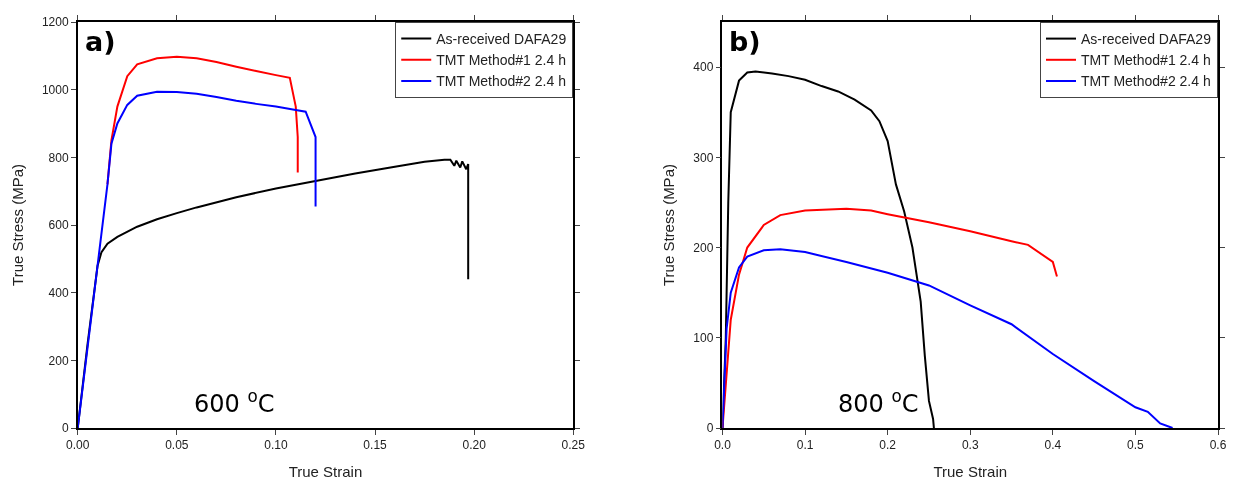  Describe the element at coordinates (78, 445) in the screenshot. I see `x-tick-label: 0.00` at that location.